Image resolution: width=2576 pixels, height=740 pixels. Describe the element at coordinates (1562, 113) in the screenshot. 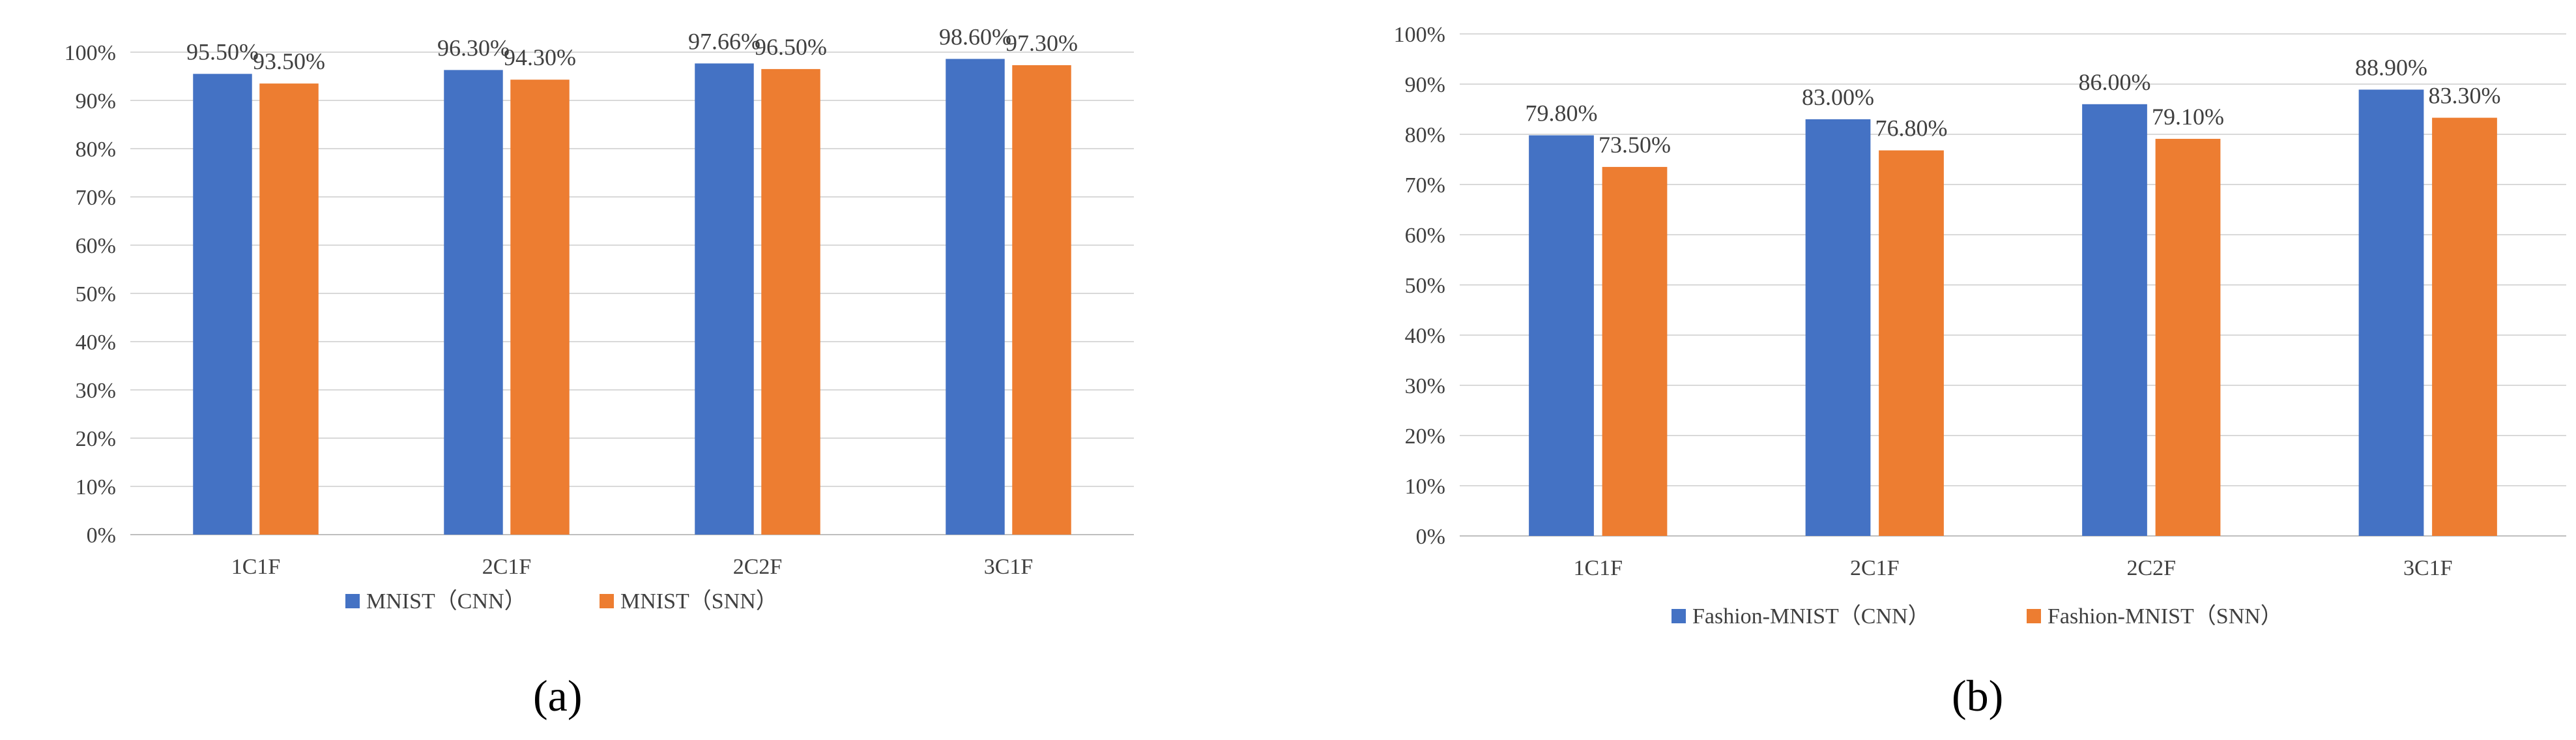

I see `data-label: 79.80%` at that location.